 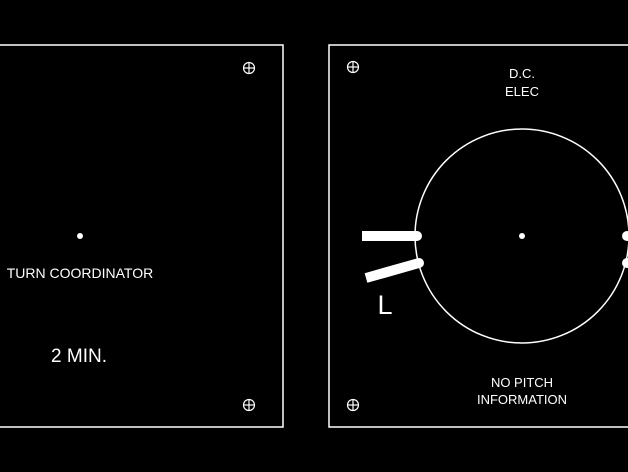 I want to click on wing-level-bar-left, so click(x=392, y=236).